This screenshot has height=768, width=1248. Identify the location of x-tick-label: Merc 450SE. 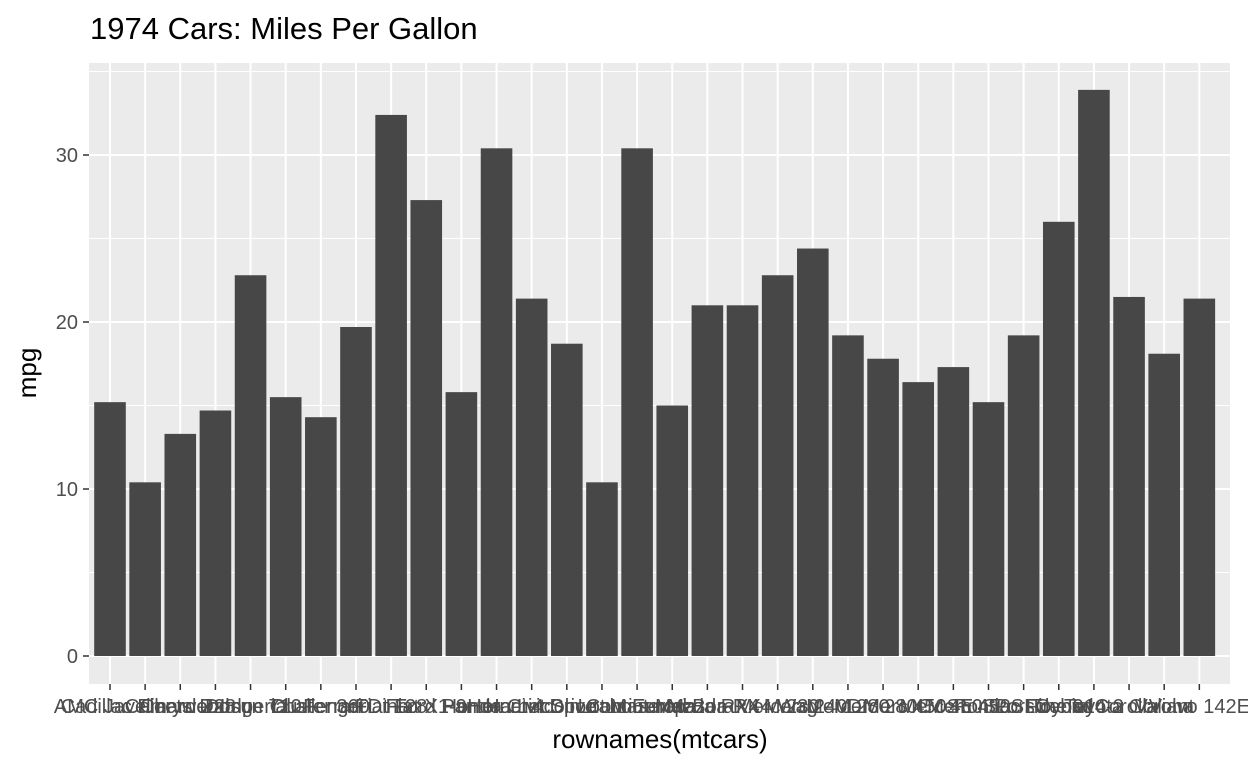
(918, 707).